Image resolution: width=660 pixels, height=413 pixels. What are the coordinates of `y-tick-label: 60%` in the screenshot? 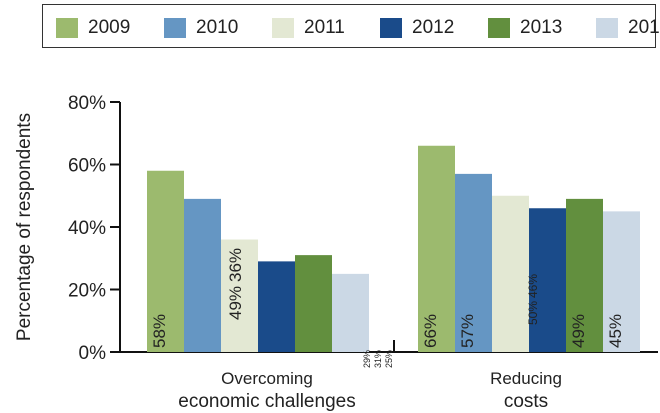 It's located at (87, 166).